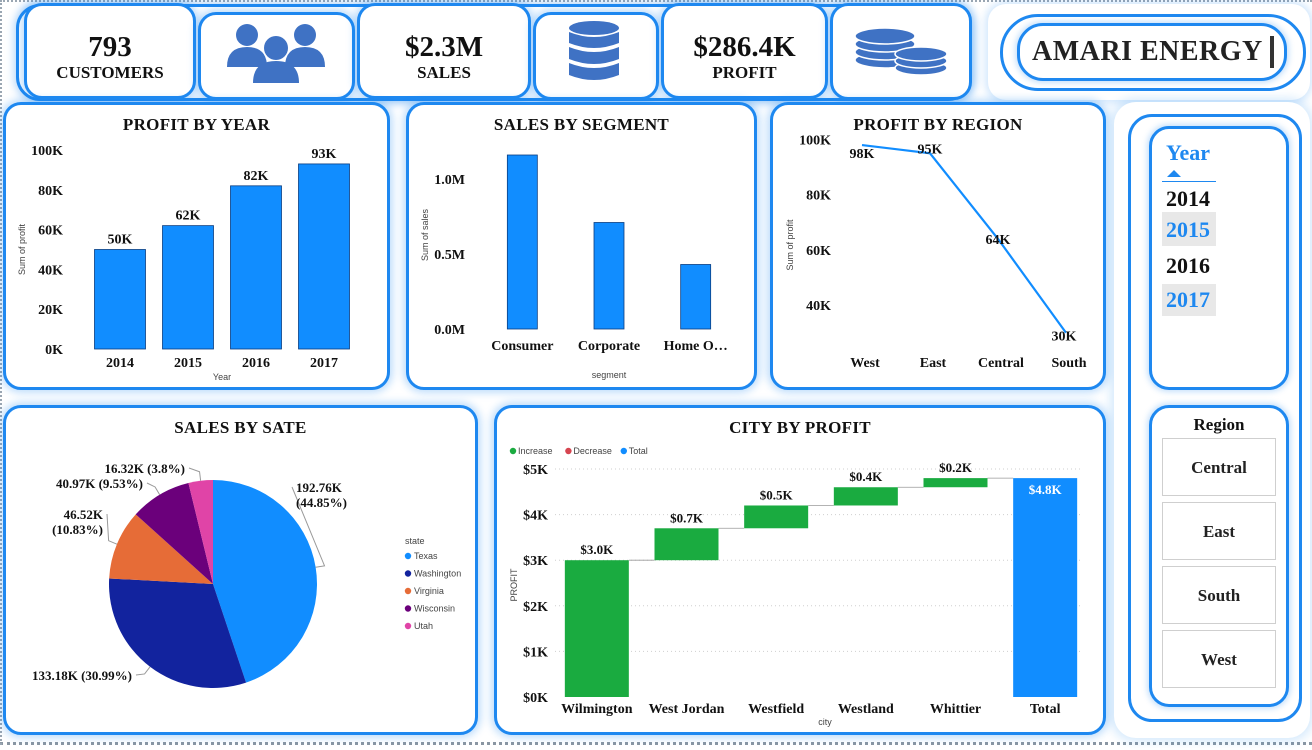  Describe the element at coordinates (110, 72) in the screenshot. I see `kpi-customers-label: CUSTOMERS` at that location.